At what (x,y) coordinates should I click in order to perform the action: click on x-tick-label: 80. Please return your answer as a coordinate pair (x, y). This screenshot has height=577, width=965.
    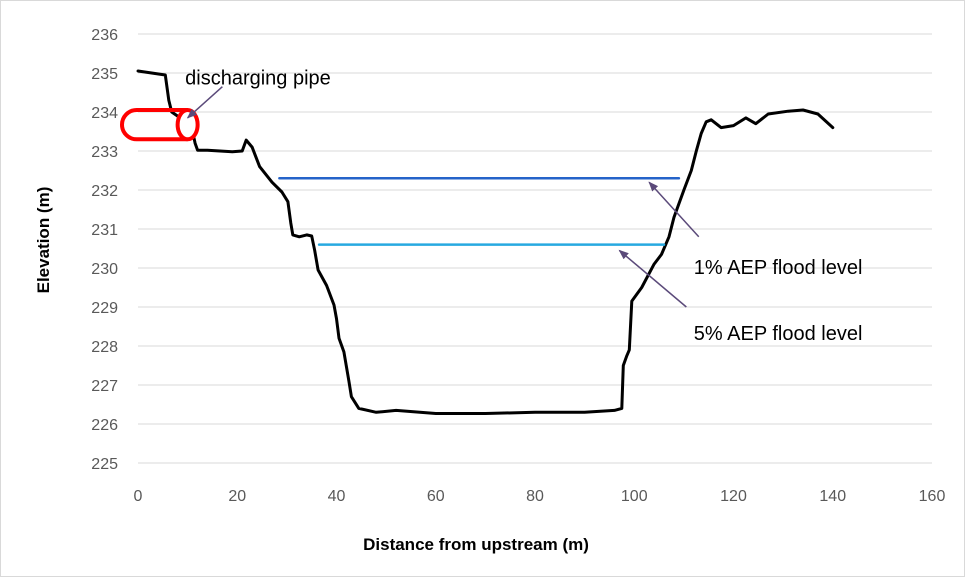
    Looking at the image, I should click on (535, 496).